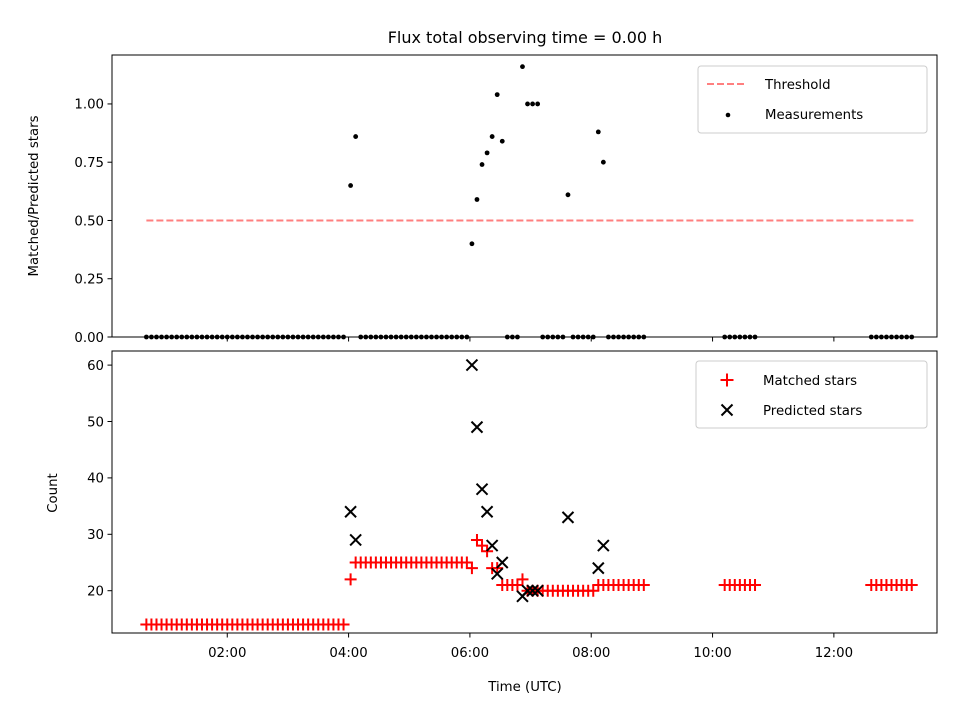 This screenshot has height=720, width=960. I want to click on top-y-axis: 0.00 0.25 0.50 0.75 1.00, so click(93, 222).